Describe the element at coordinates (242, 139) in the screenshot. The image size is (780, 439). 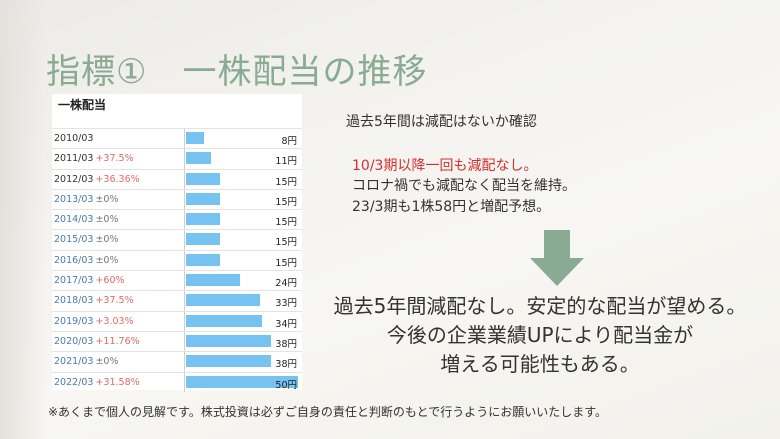
I see `bar-area: 8円` at that location.